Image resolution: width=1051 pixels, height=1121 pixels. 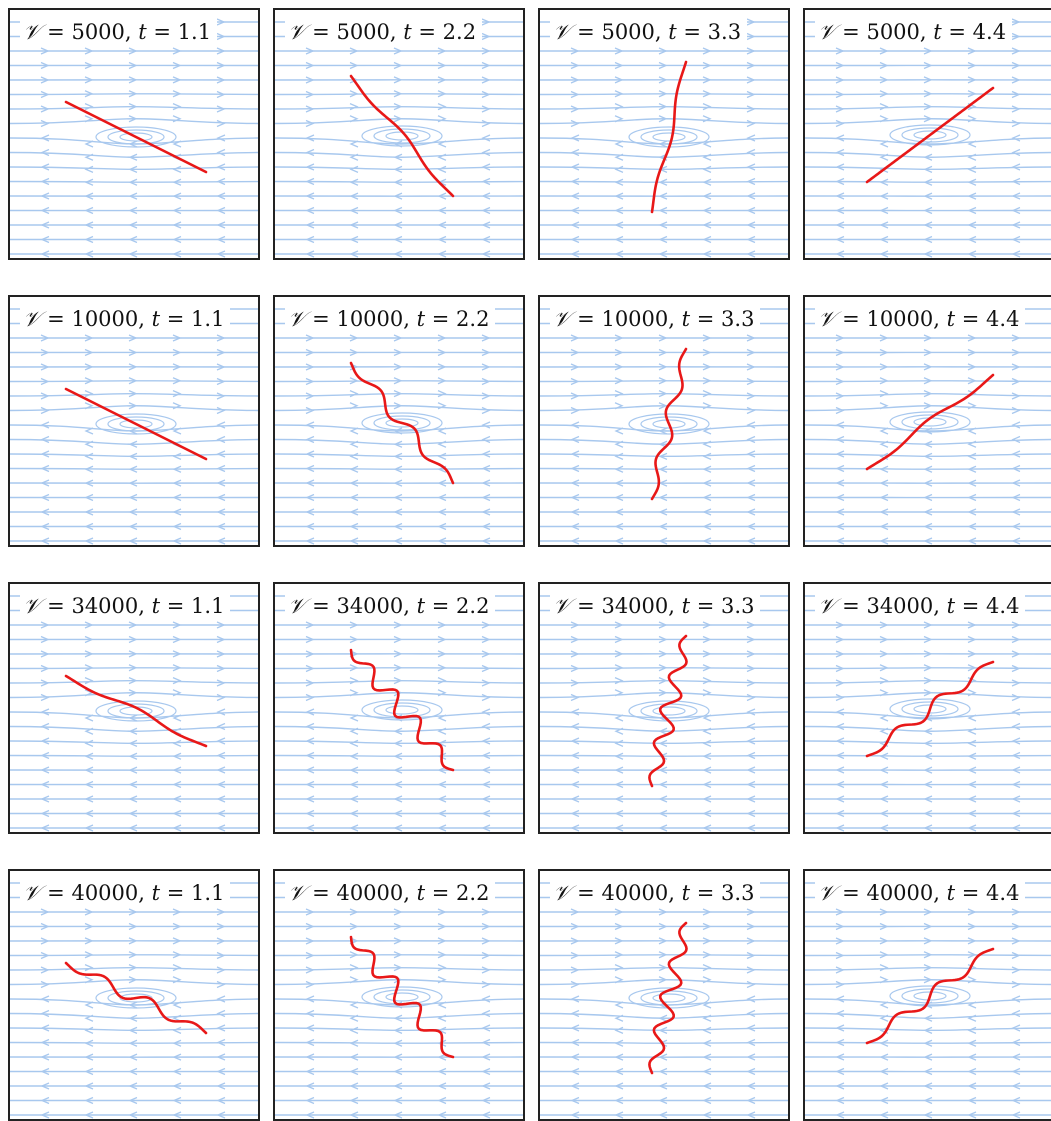 I want to click on panel-label: 𝒱 = 5000, t = 1.1, so click(x=118, y=32).